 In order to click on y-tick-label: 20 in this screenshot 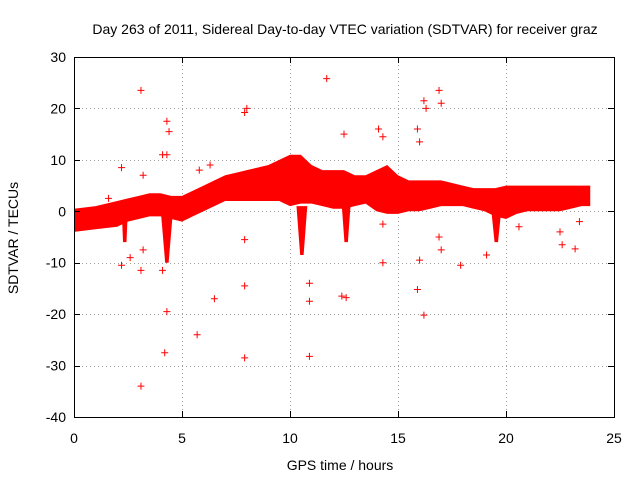, I will do `click(58, 108)`.